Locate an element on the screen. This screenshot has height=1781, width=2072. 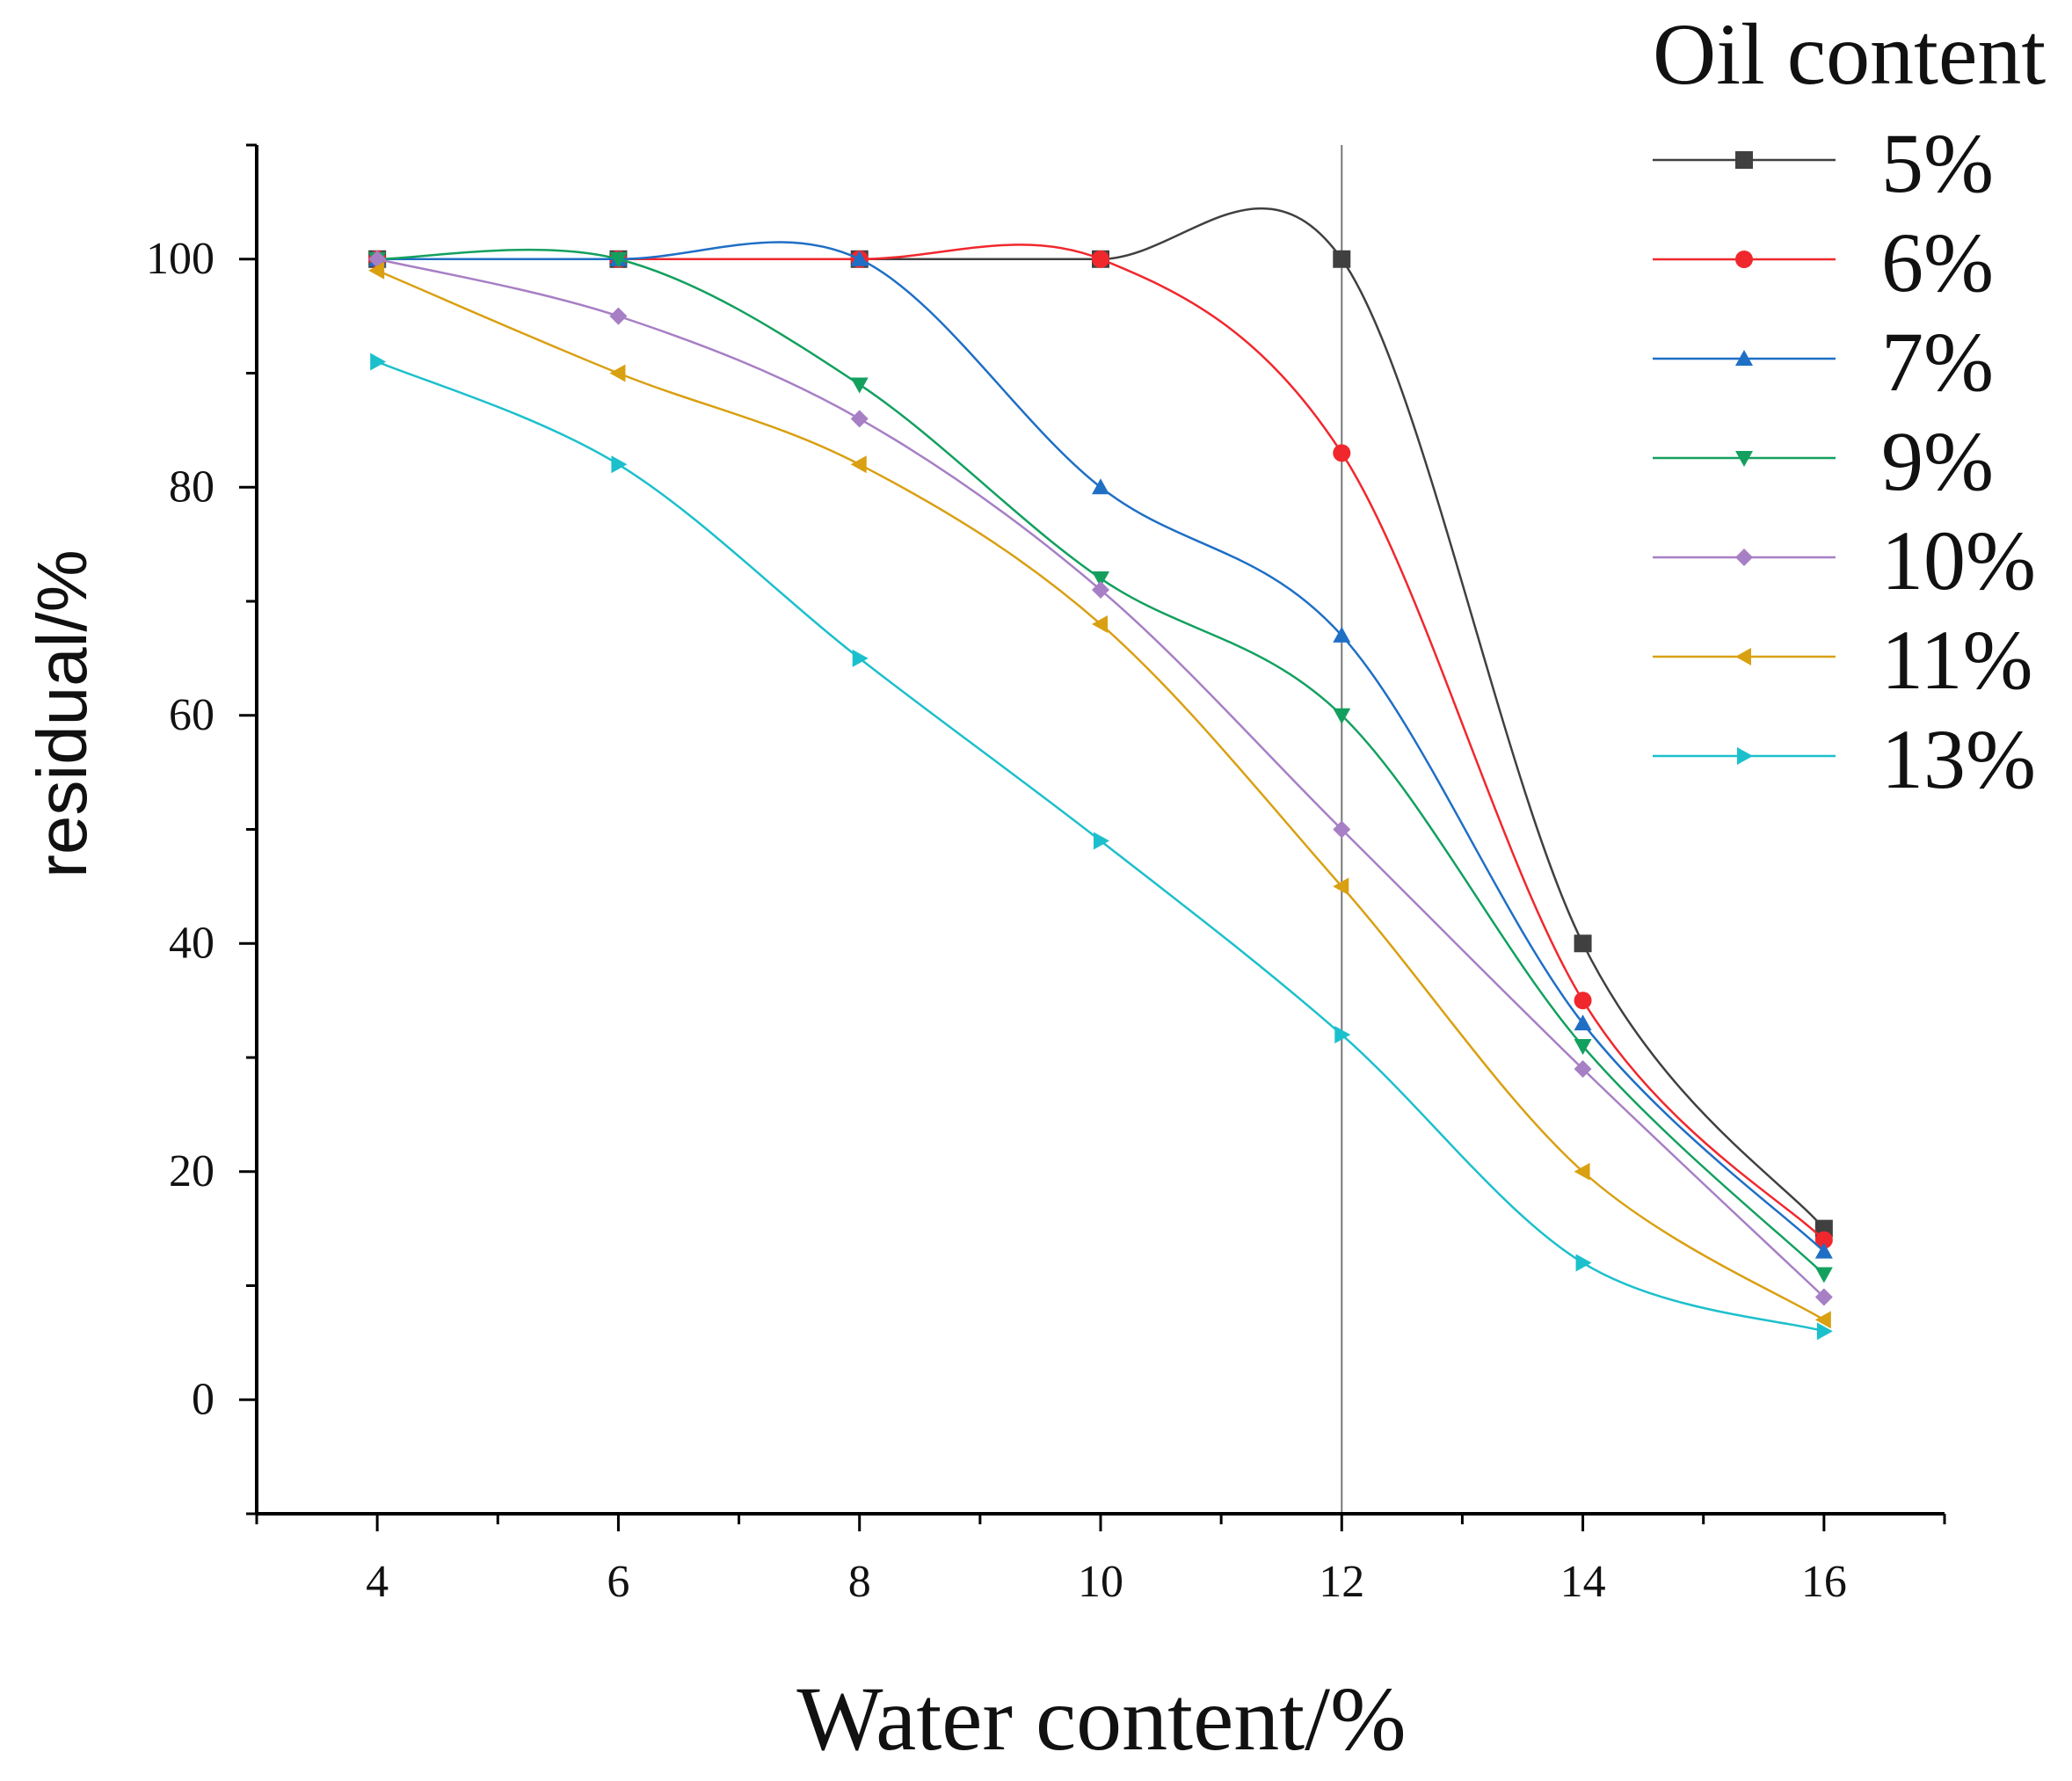
y-tick-label: 100 is located at coordinates (180, 259).